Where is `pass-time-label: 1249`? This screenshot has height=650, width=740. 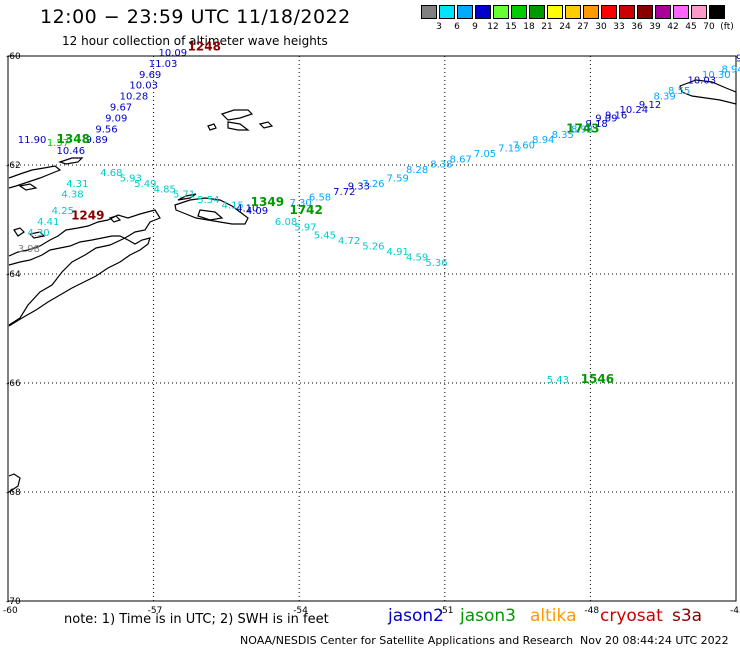
pass-time-label: 1249 is located at coordinates (87, 216).